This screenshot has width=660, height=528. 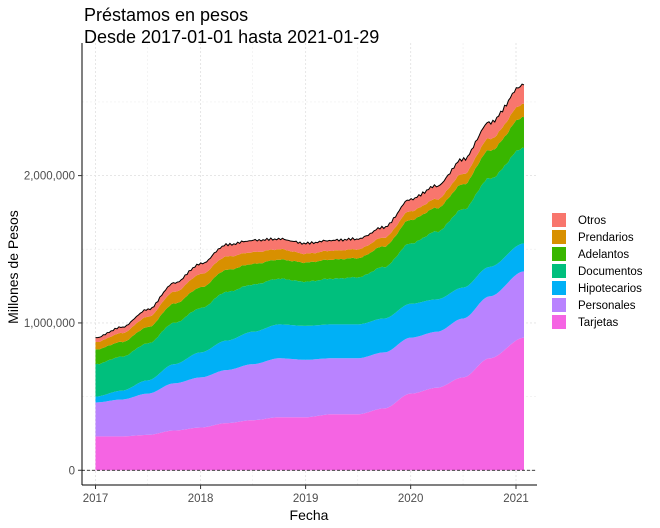 I want to click on y-axis-title: Millones de Pesos, so click(x=13, y=267).